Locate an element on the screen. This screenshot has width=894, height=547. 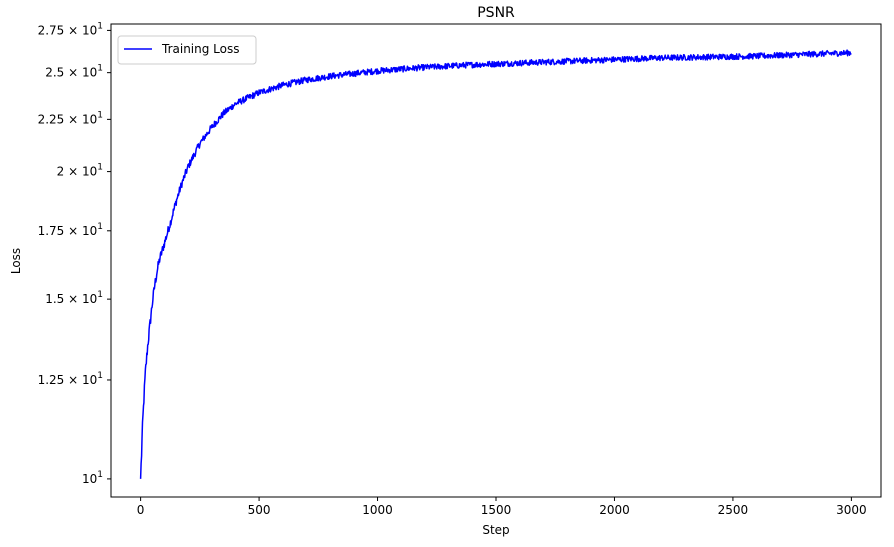
y-tick-label: 2 × 10¹ is located at coordinates (80, 171).